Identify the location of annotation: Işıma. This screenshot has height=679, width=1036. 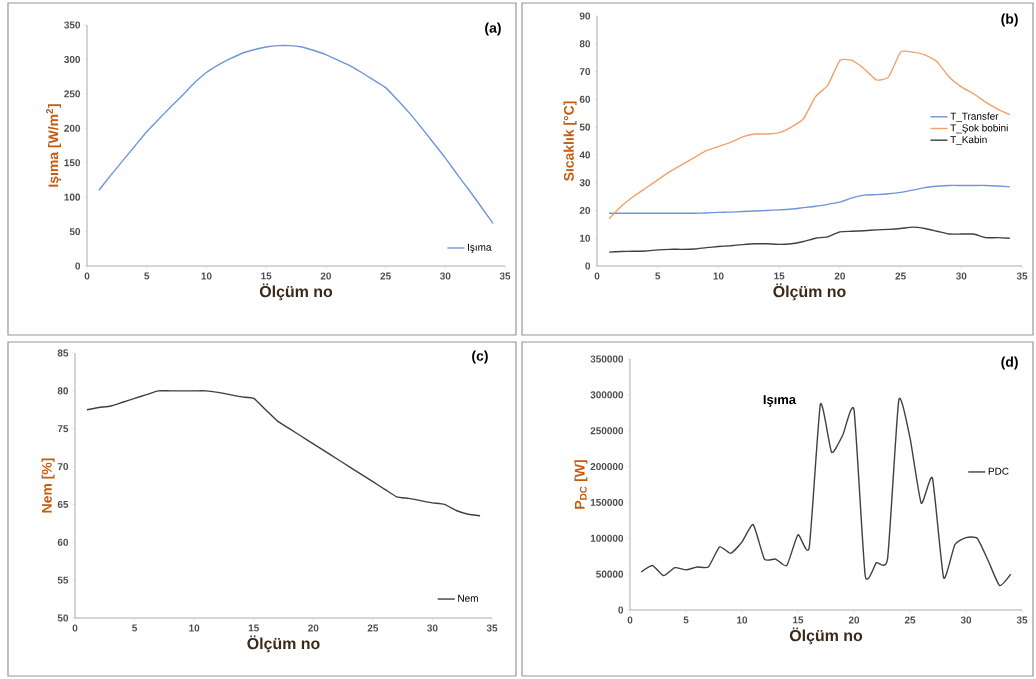
(780, 401).